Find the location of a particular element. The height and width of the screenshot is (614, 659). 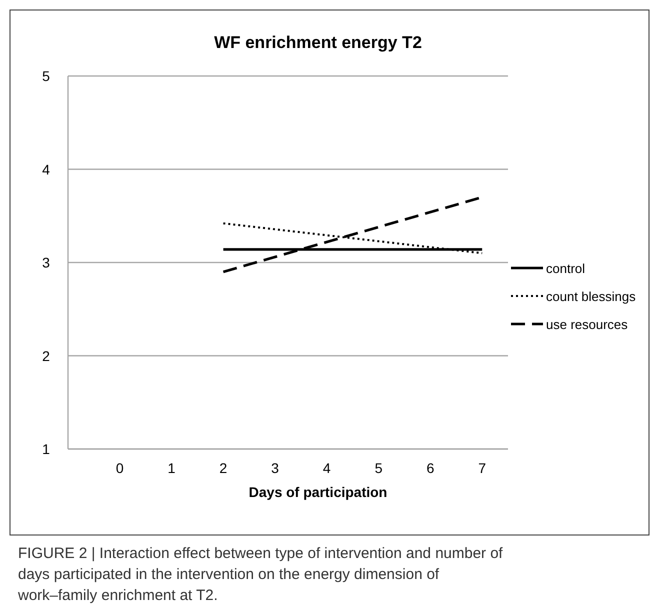

x-tick-label: 6 is located at coordinates (430, 468).